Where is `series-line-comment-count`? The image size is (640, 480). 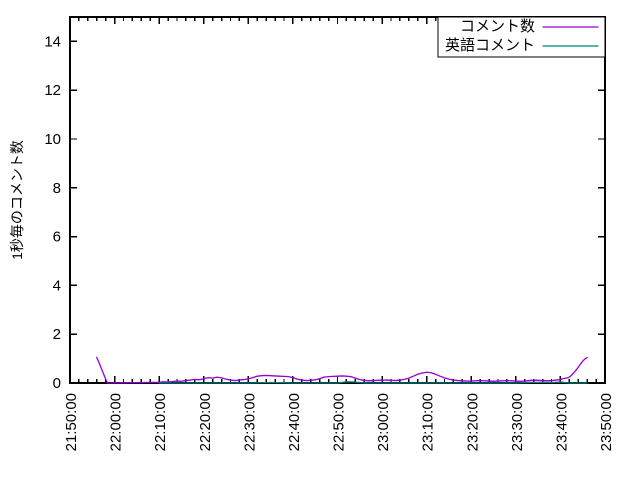 series-line-comment-count is located at coordinates (342, 370).